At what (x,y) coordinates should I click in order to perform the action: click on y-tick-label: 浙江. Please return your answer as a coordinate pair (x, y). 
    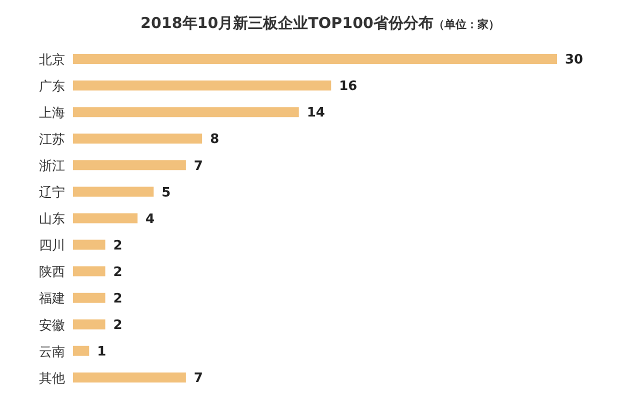
    Looking at the image, I should click on (52, 166).